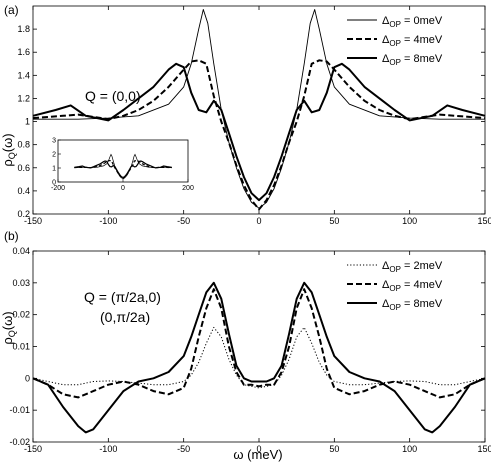  I want to click on inset-ytick-label: 3, so click(54, 141).